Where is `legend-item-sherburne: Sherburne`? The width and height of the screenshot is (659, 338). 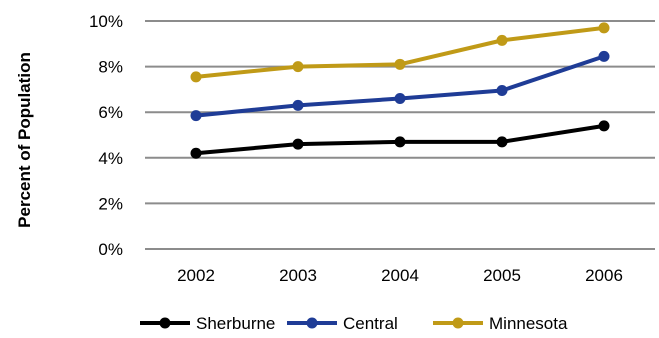
legend-item-sherburne: Sherburne is located at coordinates (207, 323).